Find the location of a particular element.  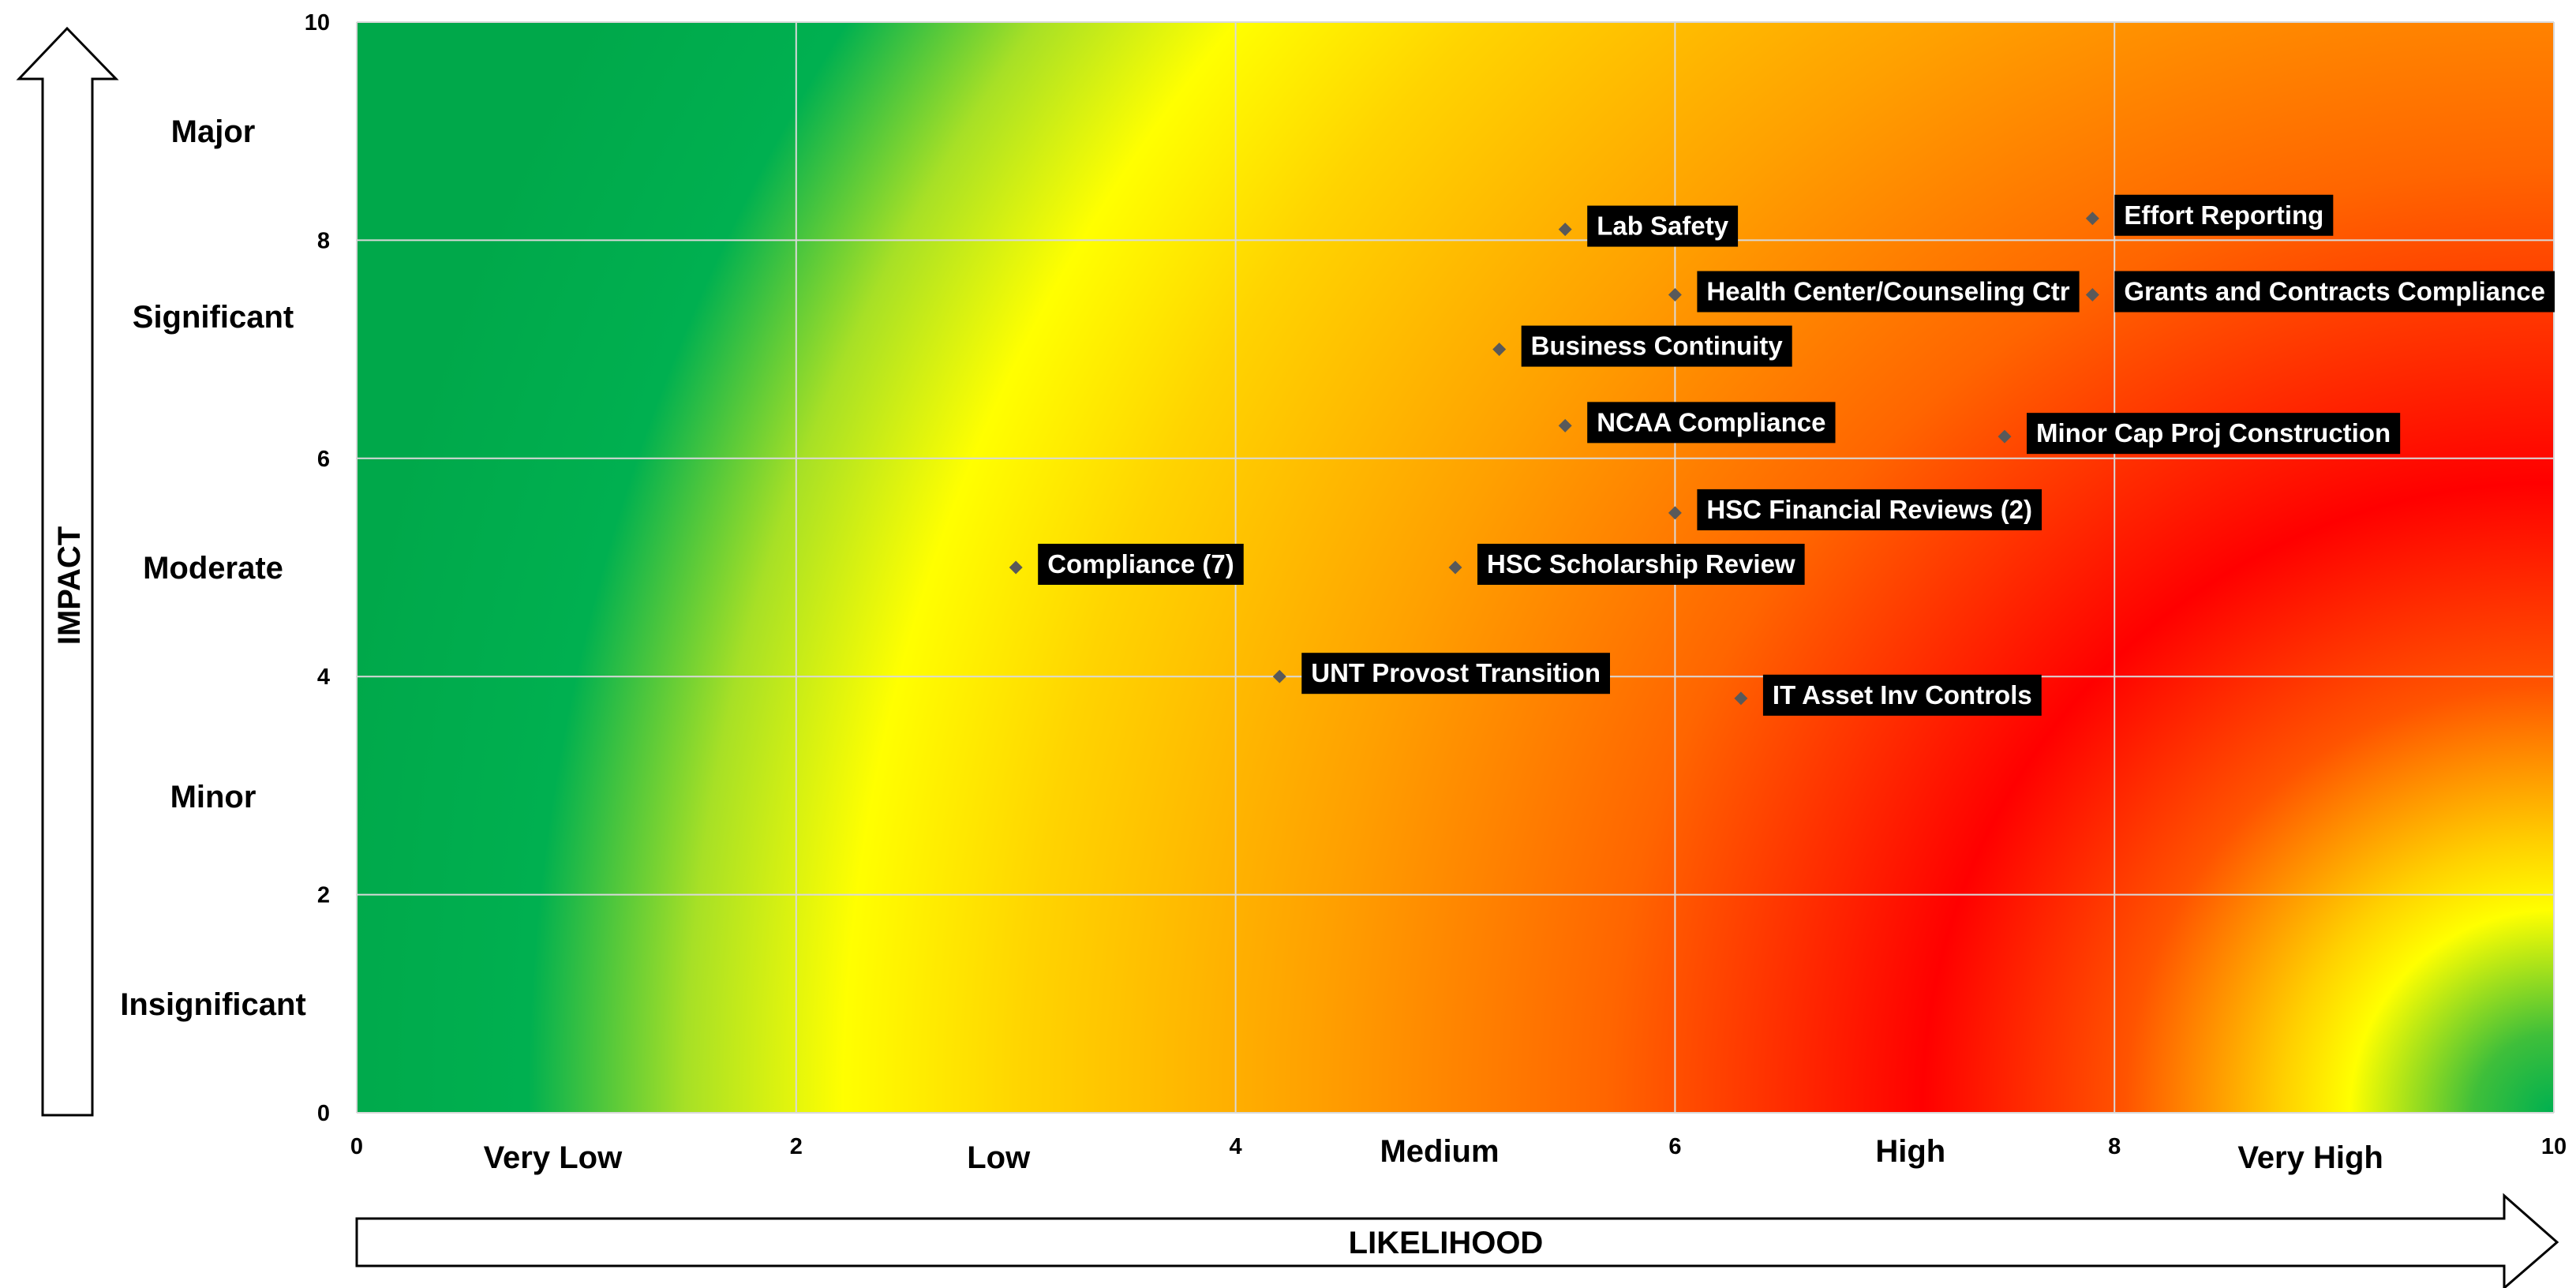

x-tick-label: 0 is located at coordinates (356, 1146).